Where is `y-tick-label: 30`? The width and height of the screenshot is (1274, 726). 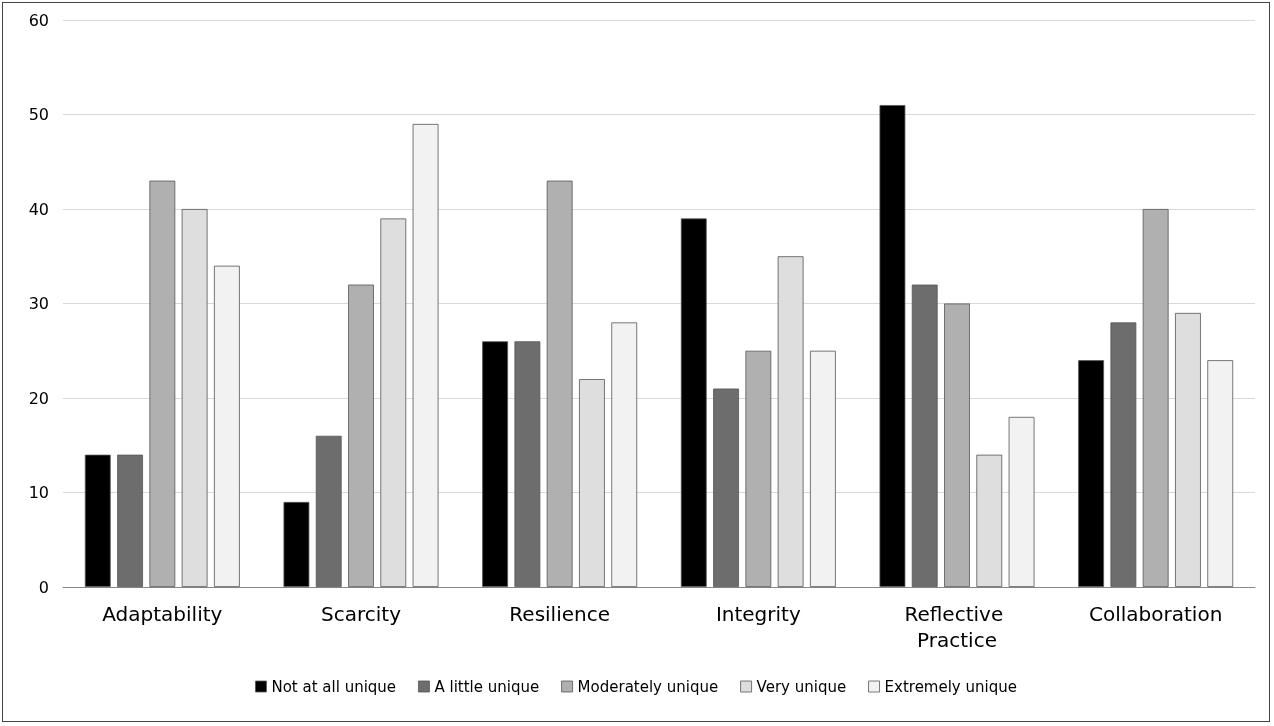 y-tick-label: 30 is located at coordinates (38, 303).